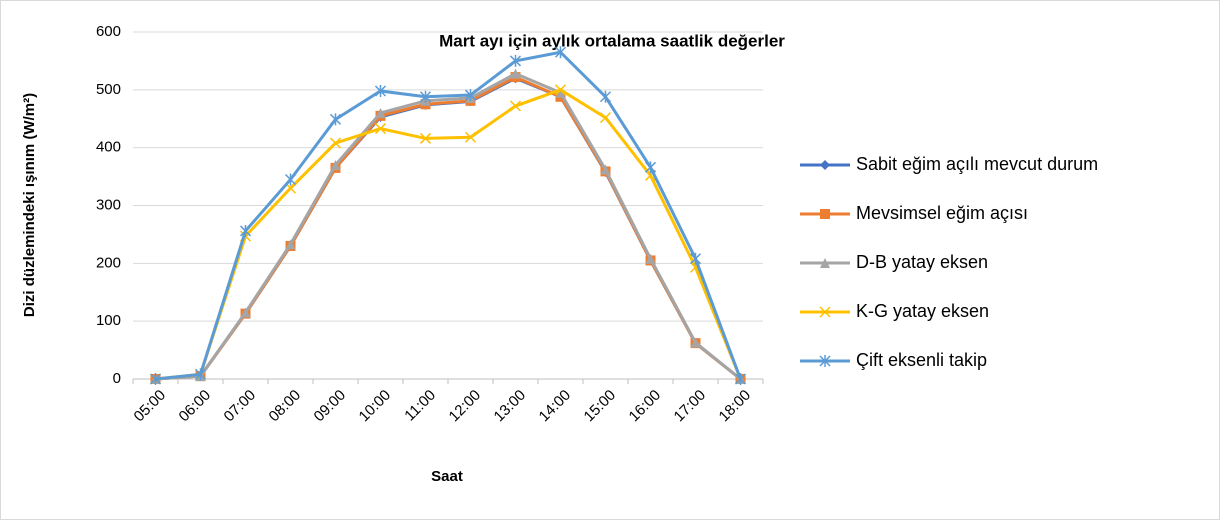 This screenshot has height=526, width=1221. I want to click on legend-label: Sabit eğim açılı mevcut durum, so click(977, 164).